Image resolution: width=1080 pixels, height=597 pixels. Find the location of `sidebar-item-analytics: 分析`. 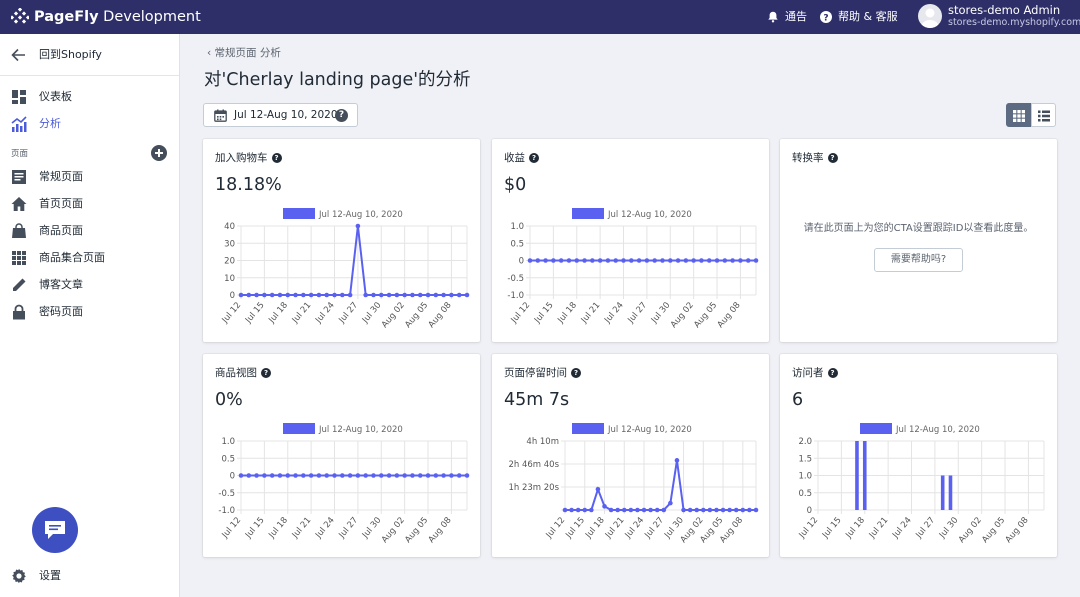

sidebar-item-analytics: 分析 is located at coordinates (89, 124).